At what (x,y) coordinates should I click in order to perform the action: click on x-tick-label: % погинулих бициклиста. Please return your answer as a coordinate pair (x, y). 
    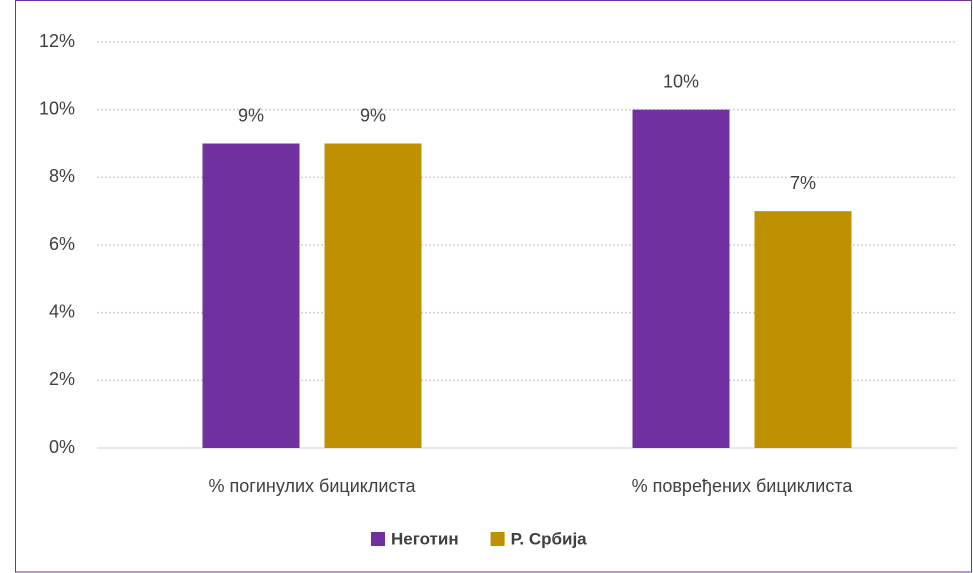
    Looking at the image, I should click on (313, 486).